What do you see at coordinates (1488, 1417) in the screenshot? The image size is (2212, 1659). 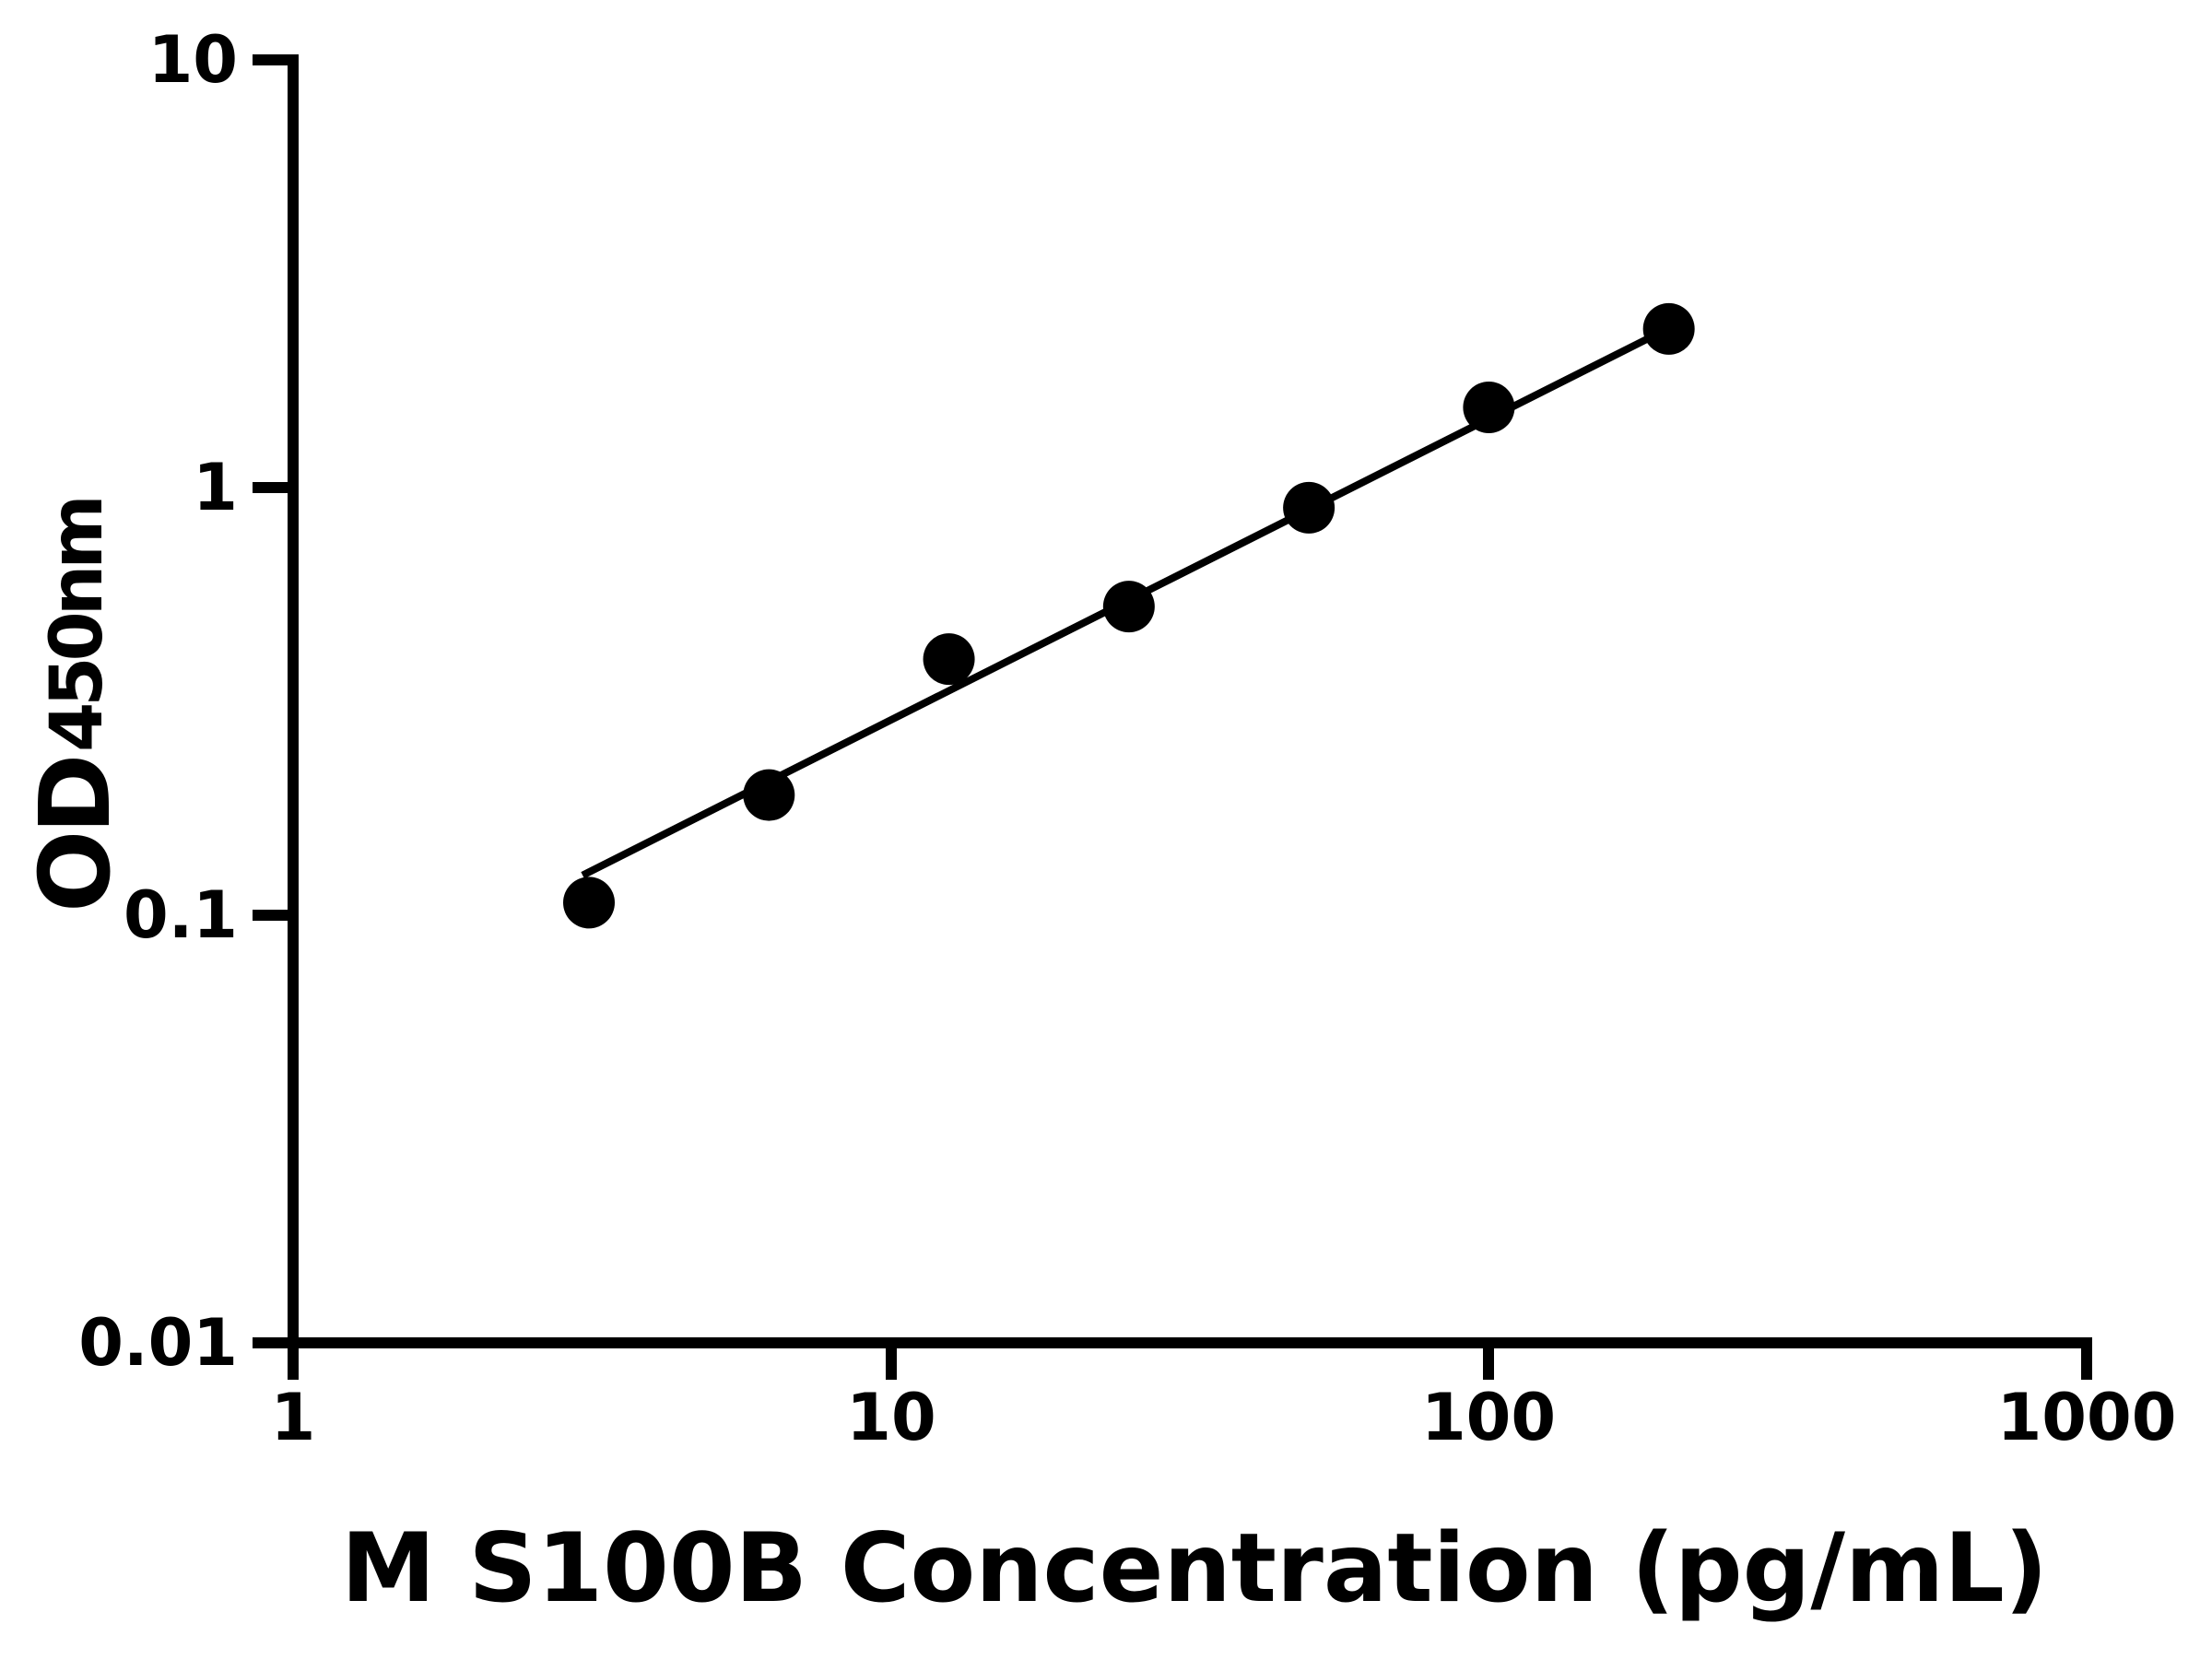 I see `x-tick-label-100: 100` at bounding box center [1488, 1417].